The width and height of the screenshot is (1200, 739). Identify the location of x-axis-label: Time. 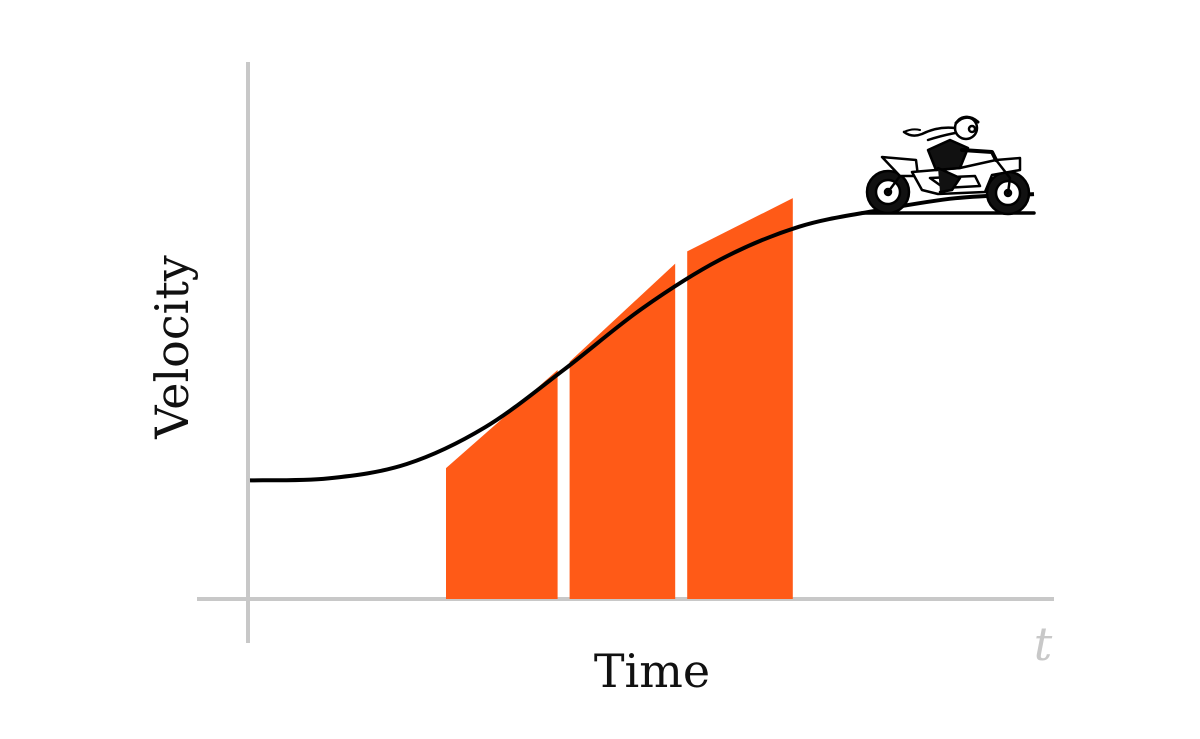
(652, 671).